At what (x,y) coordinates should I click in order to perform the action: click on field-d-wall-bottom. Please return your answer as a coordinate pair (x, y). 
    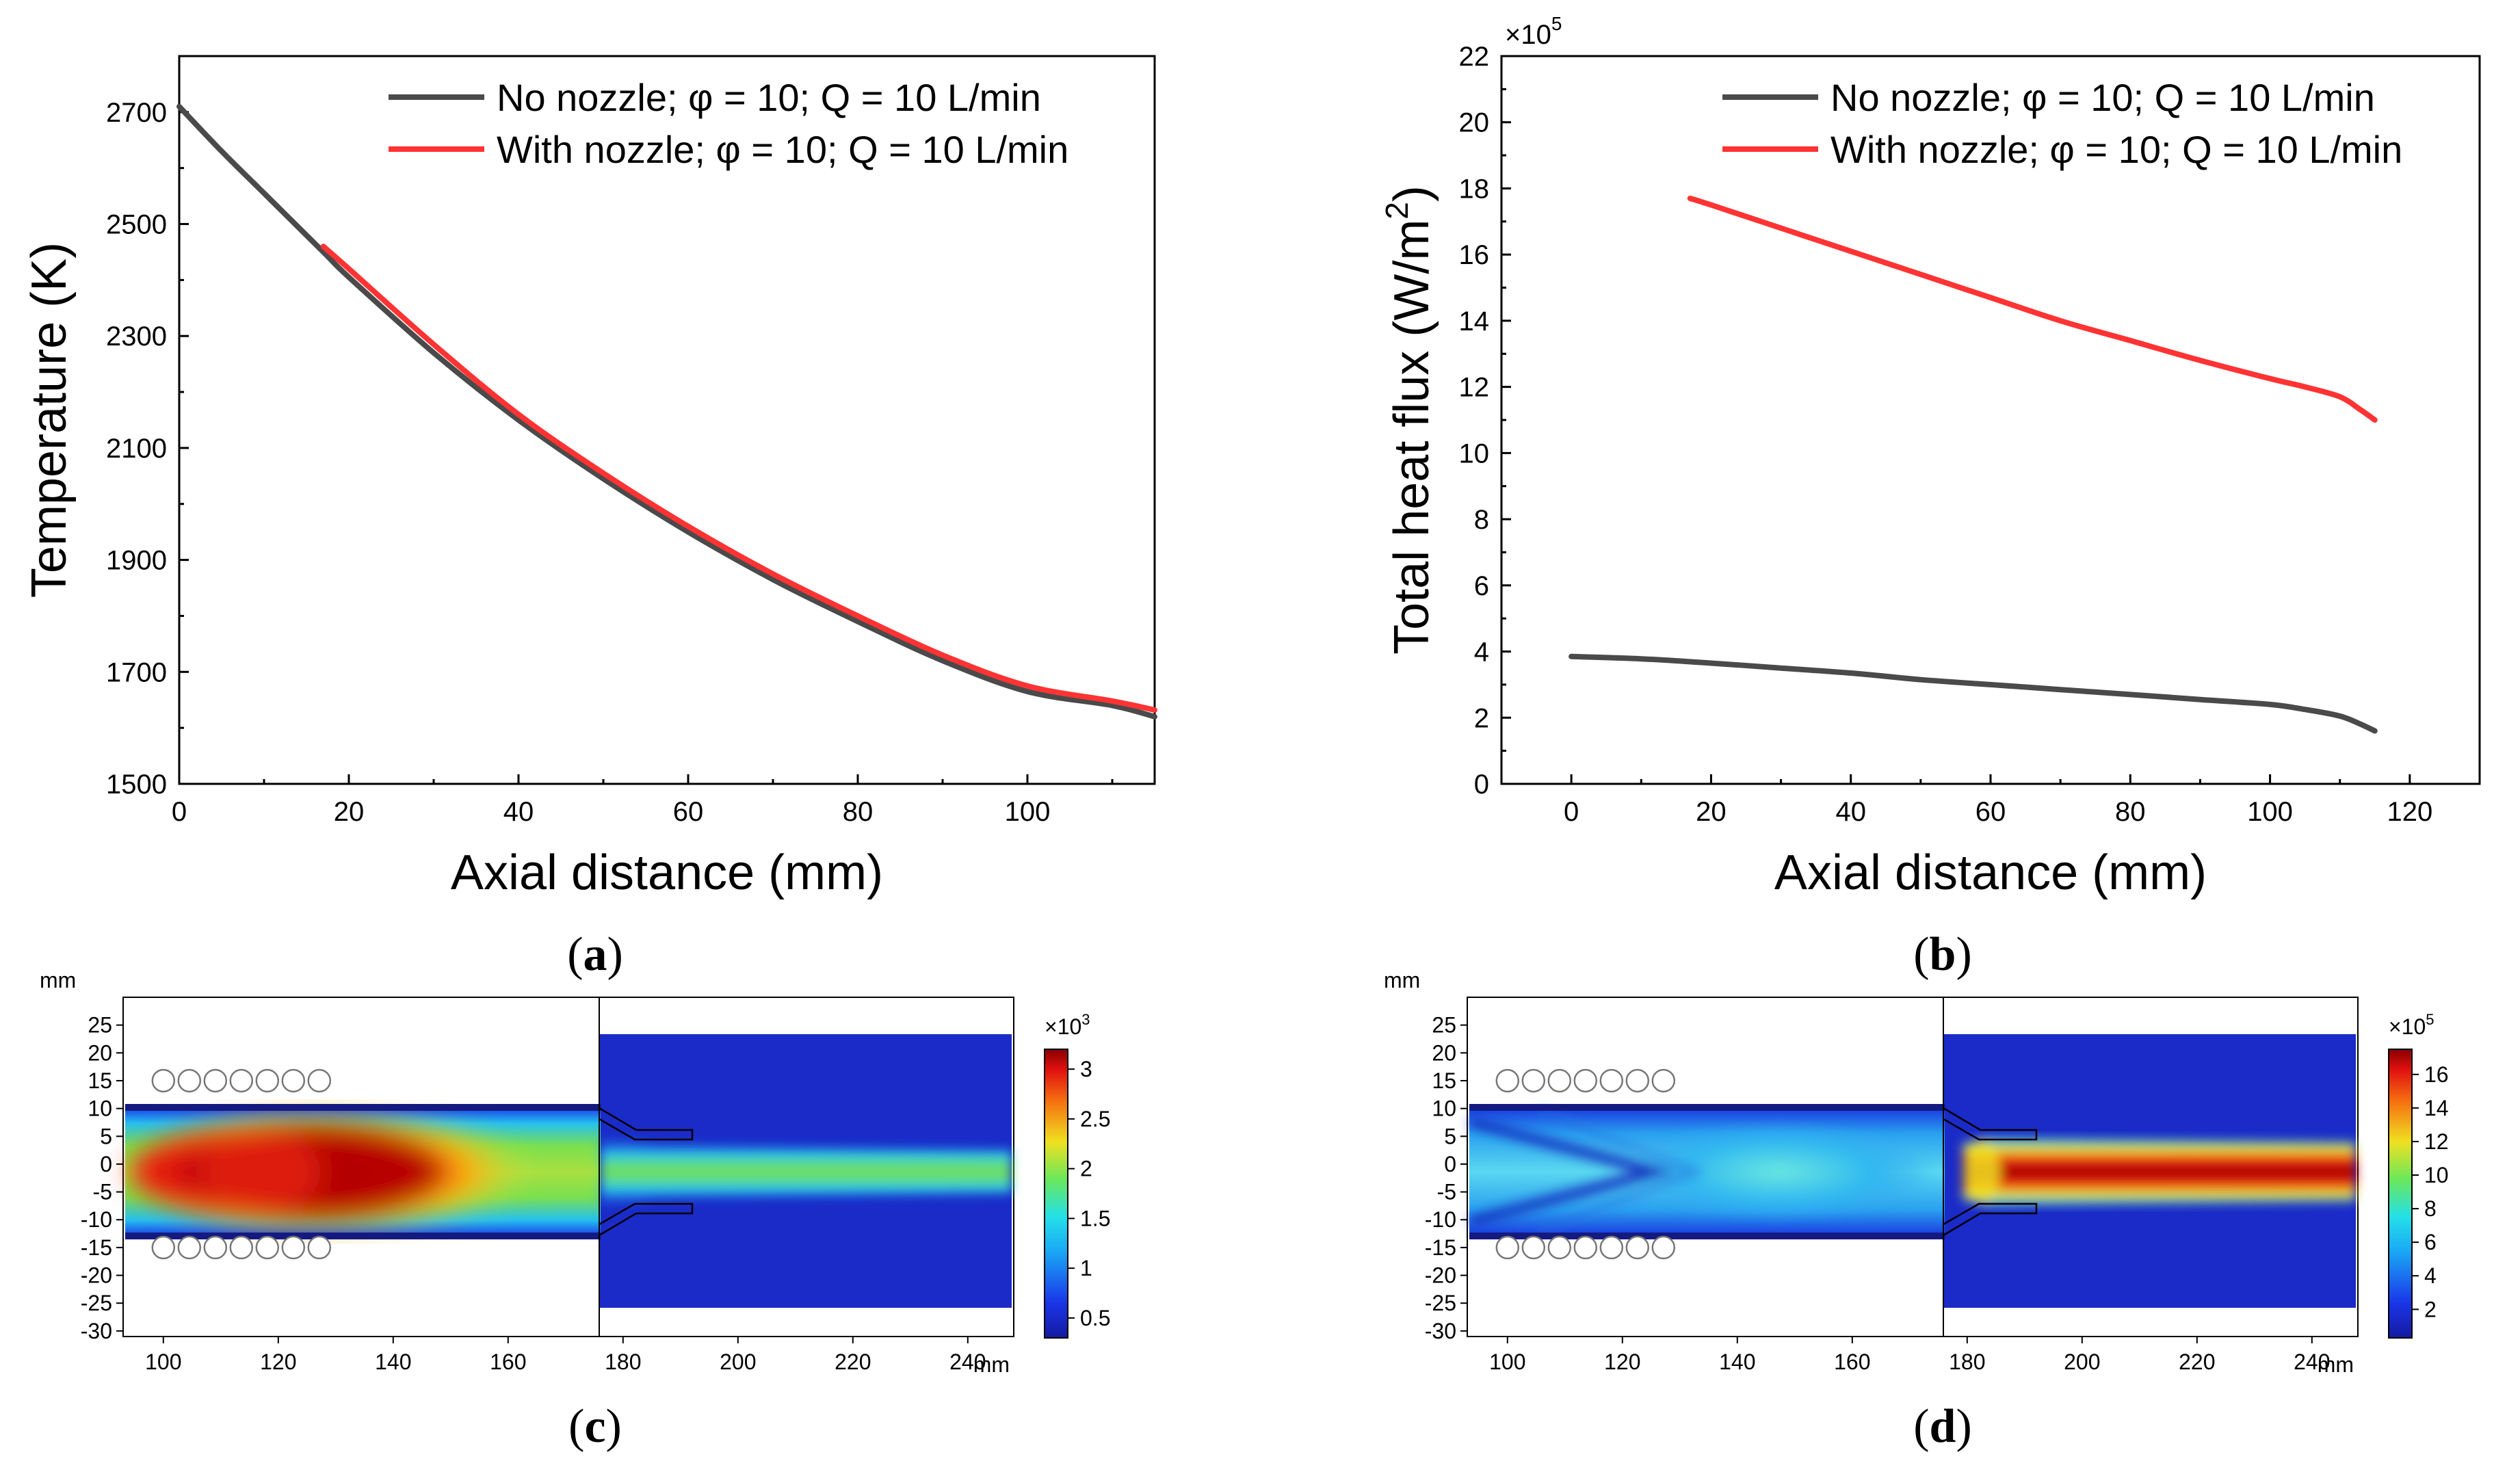
    Looking at the image, I should click on (1707, 1236).